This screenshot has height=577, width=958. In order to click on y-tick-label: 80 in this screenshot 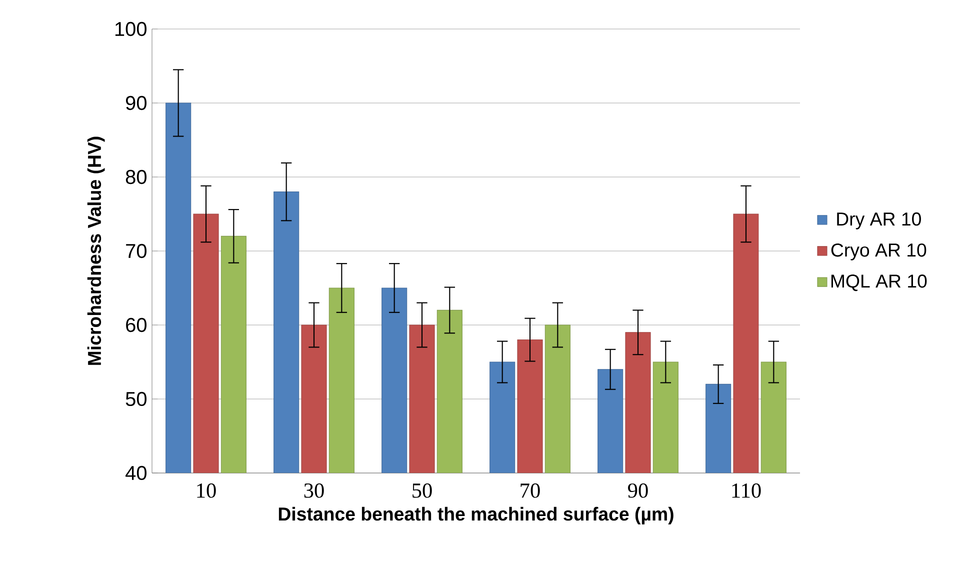, I will do `click(136, 177)`.